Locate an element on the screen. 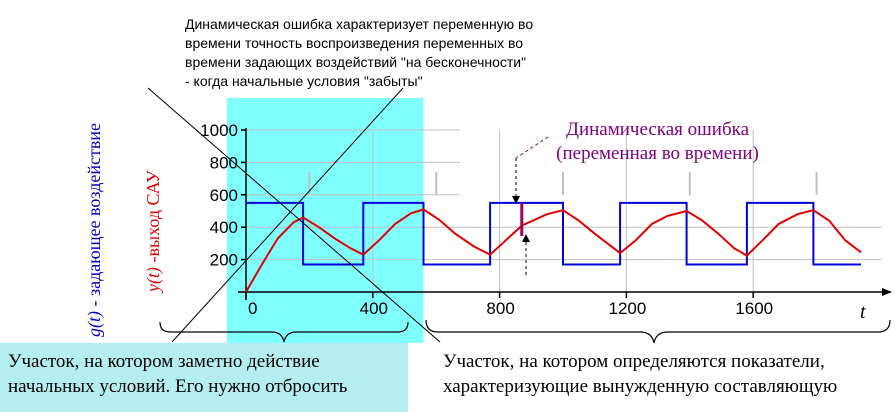 Image resolution: width=895 pixels, height=412 pixels. callout-line: (переменная во времени) is located at coordinates (657, 153).